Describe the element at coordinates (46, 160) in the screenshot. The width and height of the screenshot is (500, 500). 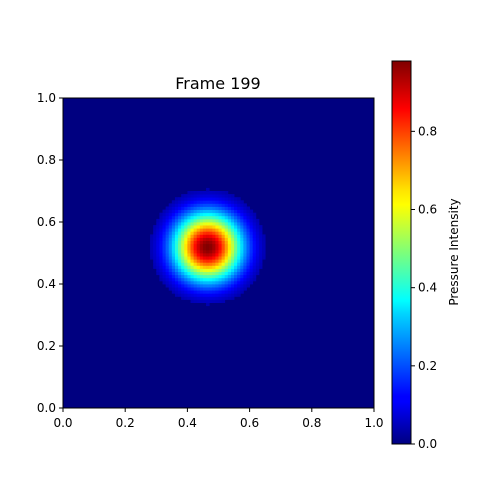
I see `y-tick-label: 0.8` at that location.